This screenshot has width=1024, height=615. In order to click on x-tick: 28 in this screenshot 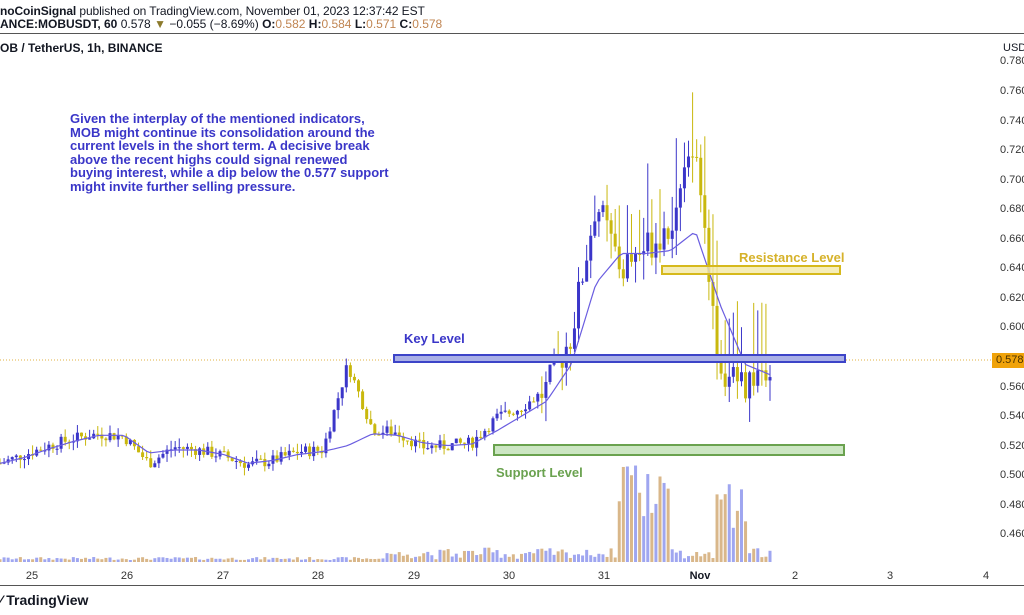, I will do `click(318, 576)`.